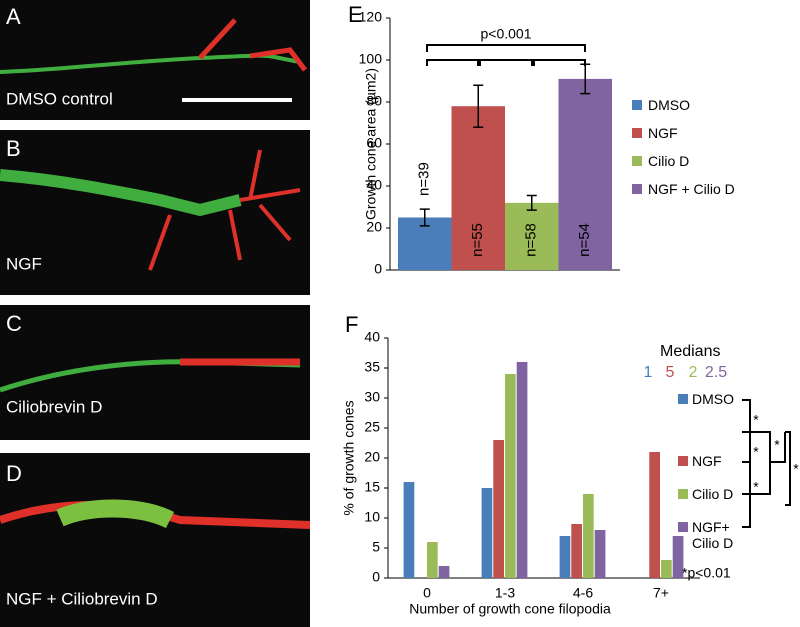 This screenshot has height=627, width=800. What do you see at coordinates (54, 406) in the screenshot?
I see `panel-caption: Ciliobrevin D` at bounding box center [54, 406].